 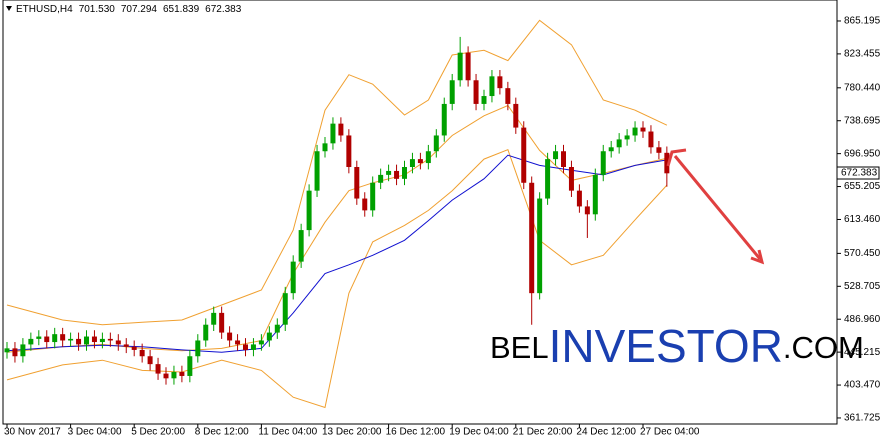 I want to click on ohlc-value: 707.294, so click(x=139, y=9).